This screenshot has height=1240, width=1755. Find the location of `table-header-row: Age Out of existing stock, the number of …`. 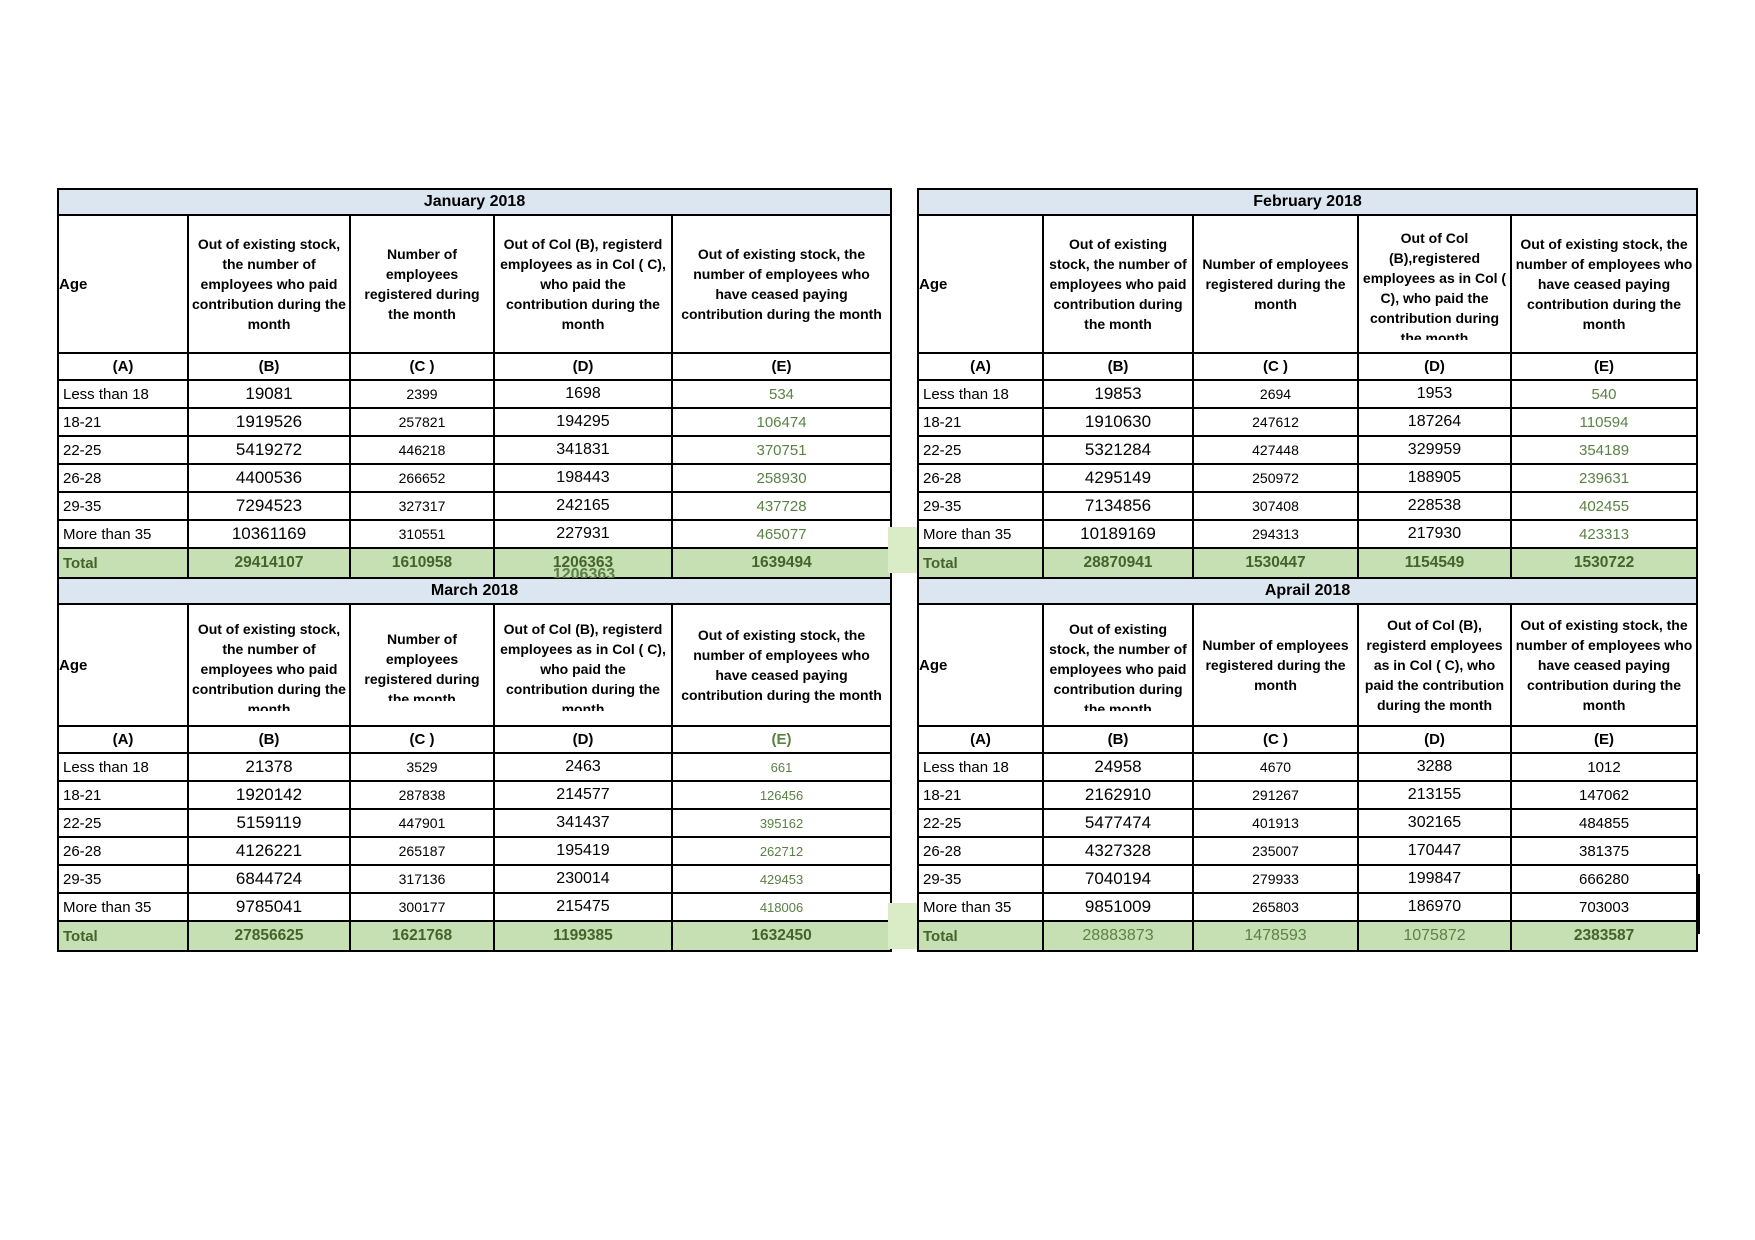

table-header-row: Age Out of existing stock, the number of … is located at coordinates (475, 284).